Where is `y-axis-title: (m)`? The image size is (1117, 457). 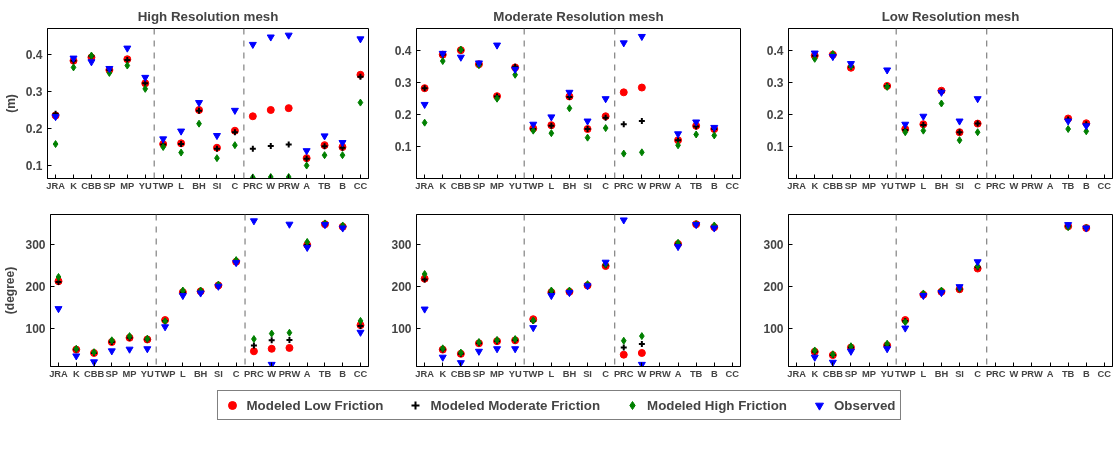
y-axis-title: (m) is located at coordinates (10, 103).